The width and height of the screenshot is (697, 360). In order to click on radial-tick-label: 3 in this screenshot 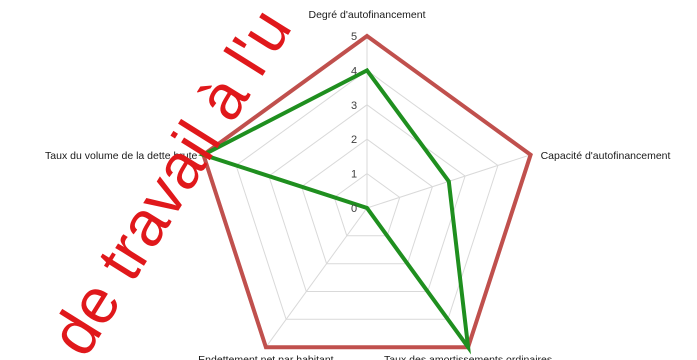, I will do `click(354, 106)`.